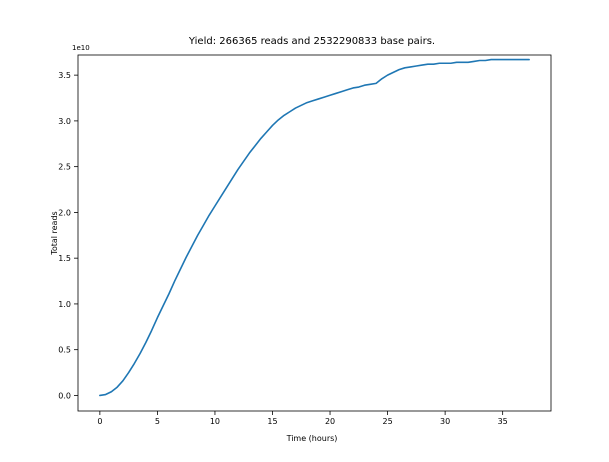 Image resolution: width=609 pixels, height=462 pixels. What do you see at coordinates (64, 75) in the screenshot?
I see `y-tick-label: 3.5` at bounding box center [64, 75].